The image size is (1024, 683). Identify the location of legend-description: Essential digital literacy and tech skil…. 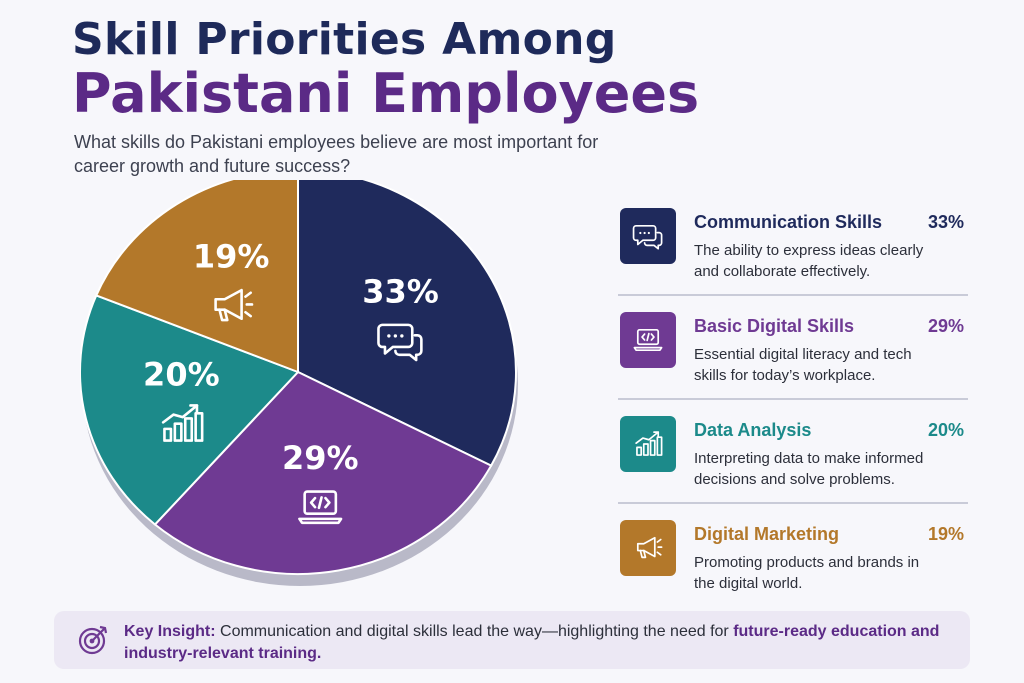
(803, 365).